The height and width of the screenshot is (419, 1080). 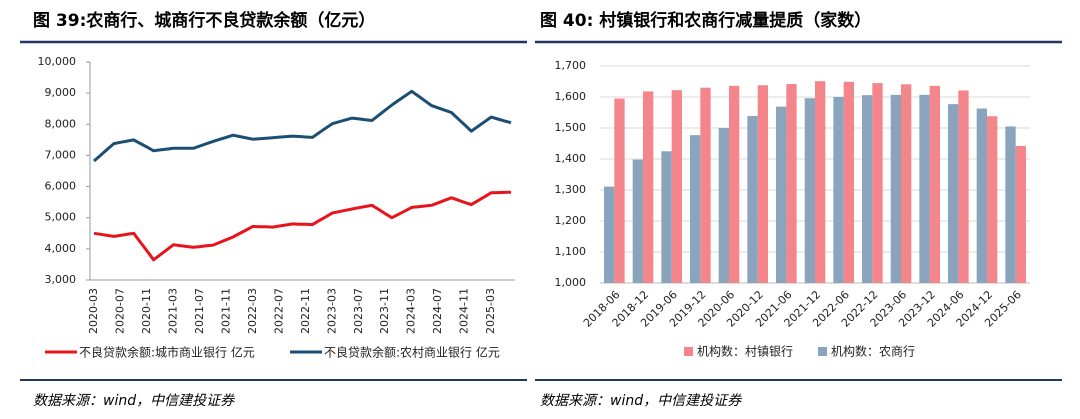 I want to click on y-tick-label: 9,000, so click(x=61, y=92).